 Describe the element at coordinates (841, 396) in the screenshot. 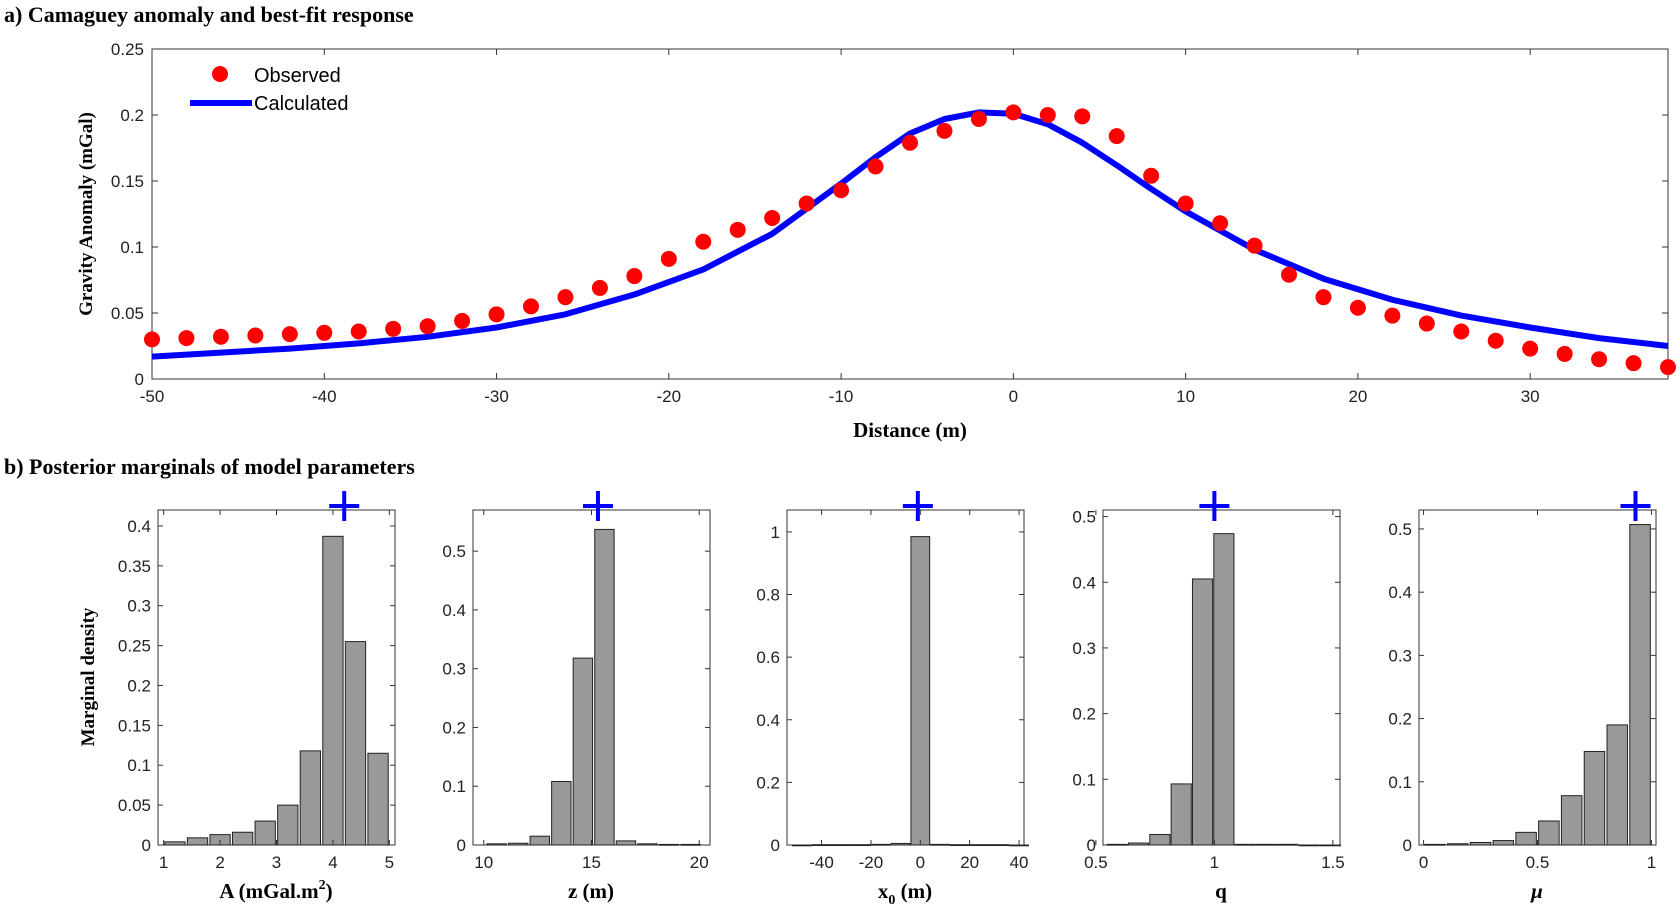

I see `x-tick-label: -10` at that location.